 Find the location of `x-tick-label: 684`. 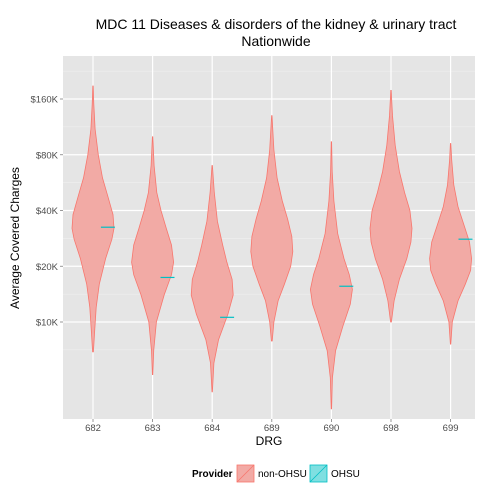

x-tick-label: 684 is located at coordinates (212, 428).